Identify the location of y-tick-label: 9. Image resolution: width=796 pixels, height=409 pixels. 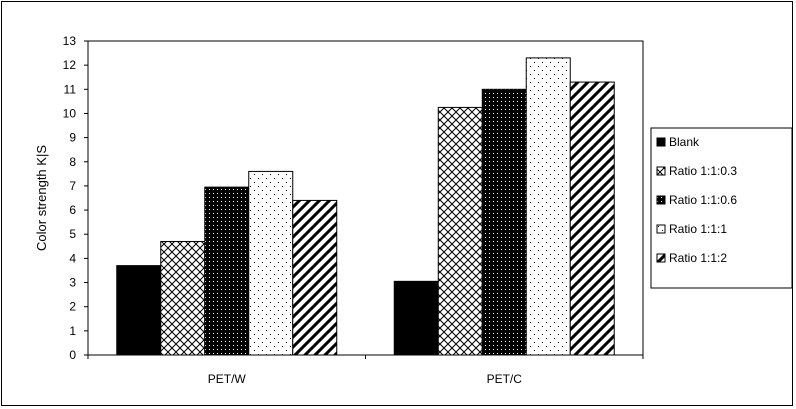
(72, 138).